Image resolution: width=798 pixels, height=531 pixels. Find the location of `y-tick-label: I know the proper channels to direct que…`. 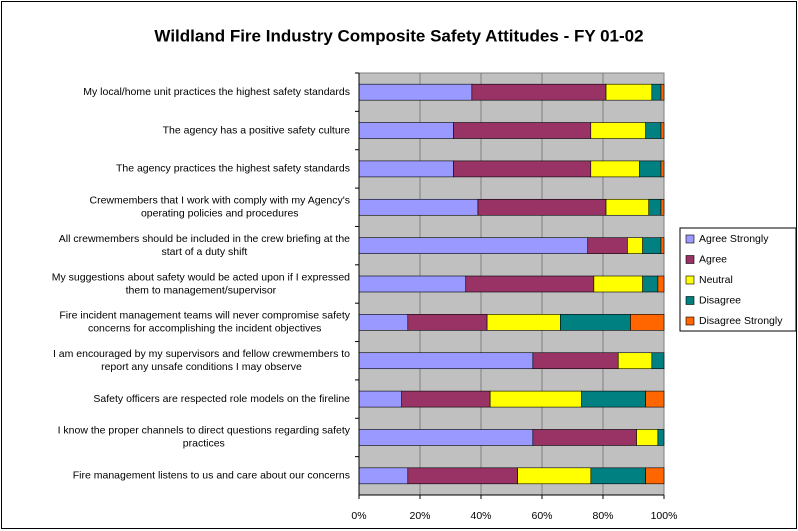

y-tick-label: I know the proper channels to direct que… is located at coordinates (204, 431).